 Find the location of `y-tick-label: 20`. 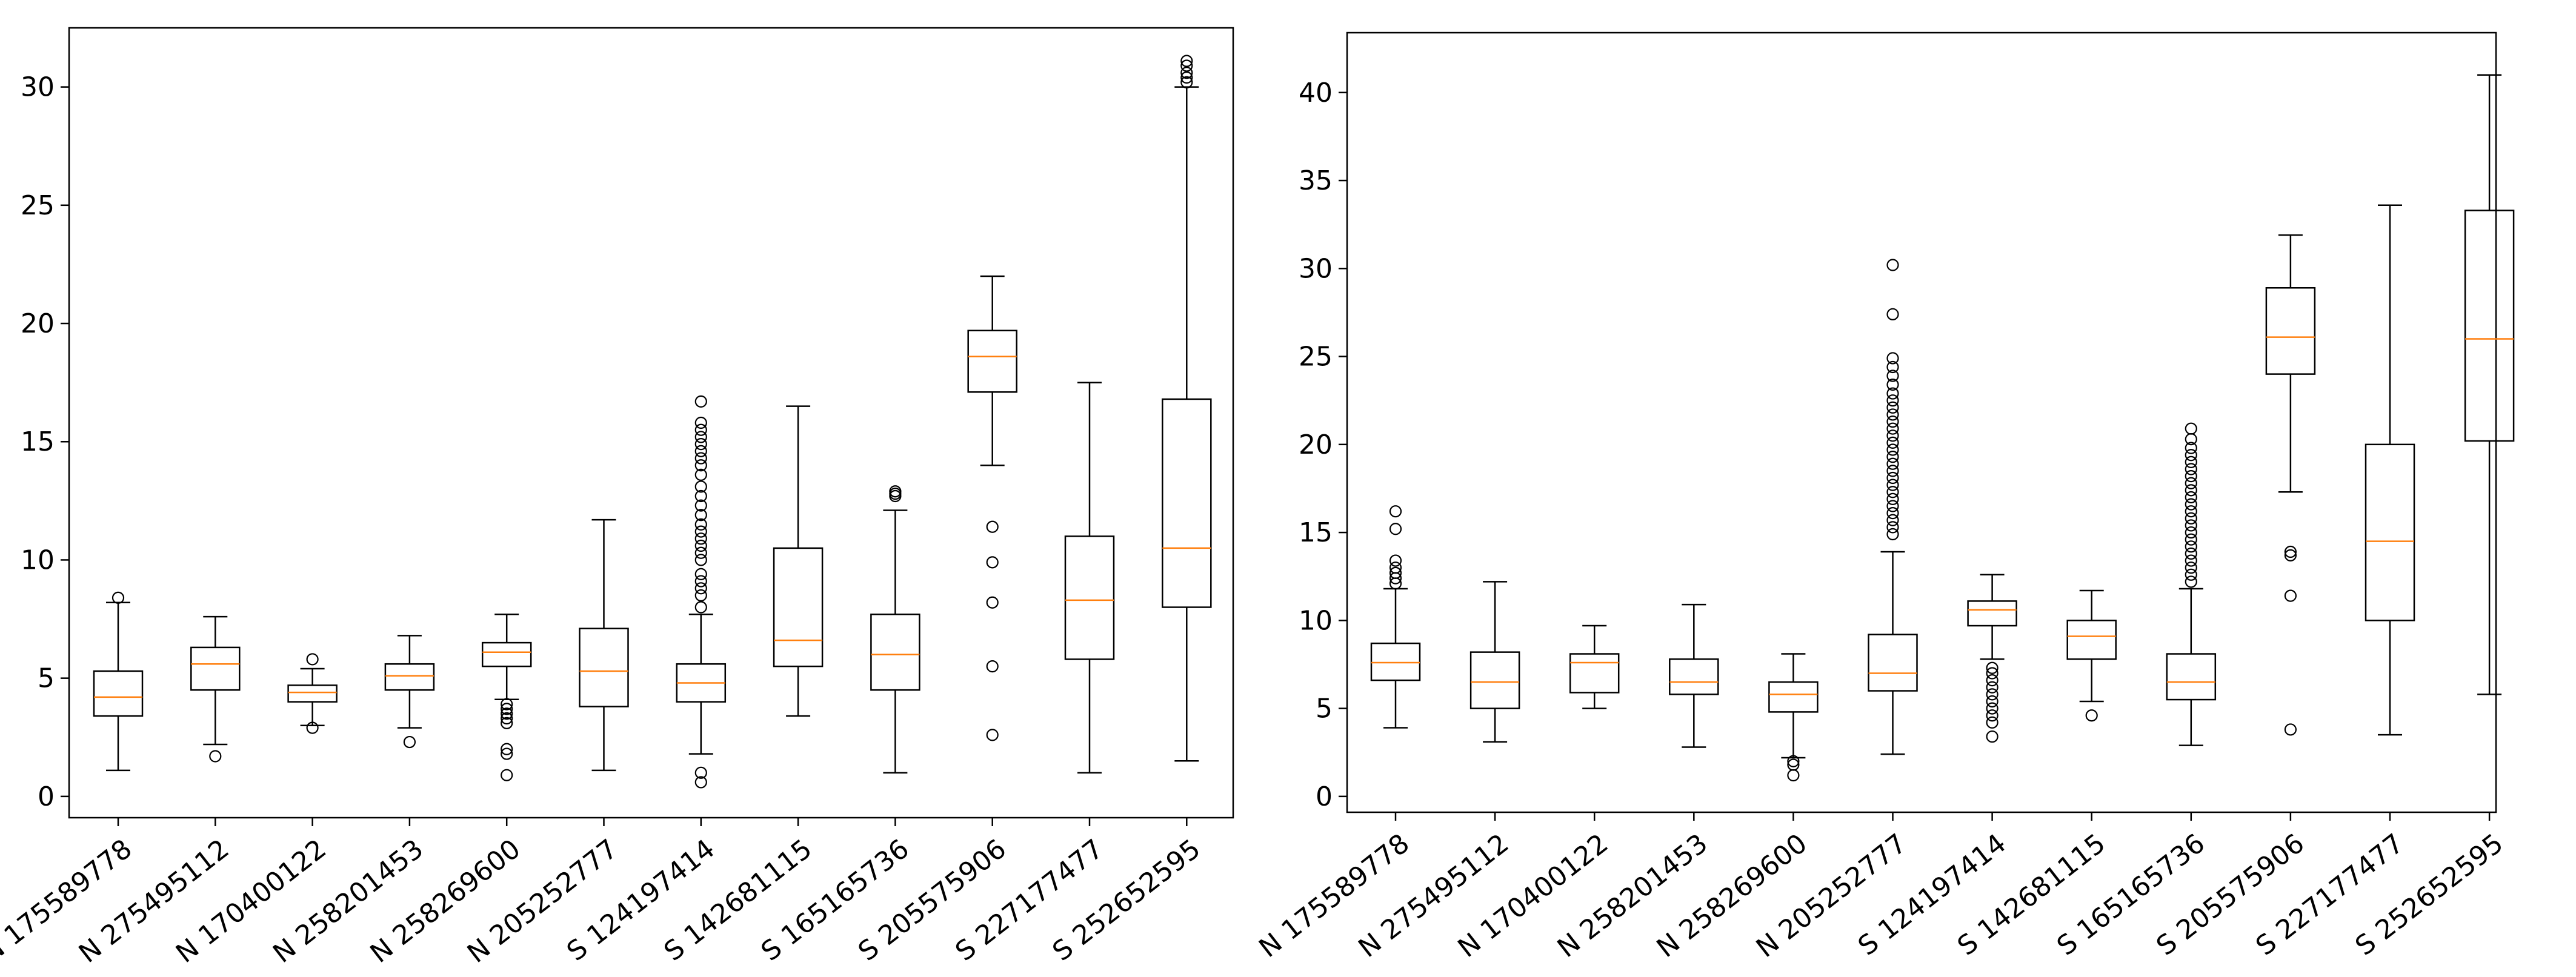

y-tick-label: 20 is located at coordinates (38, 323).